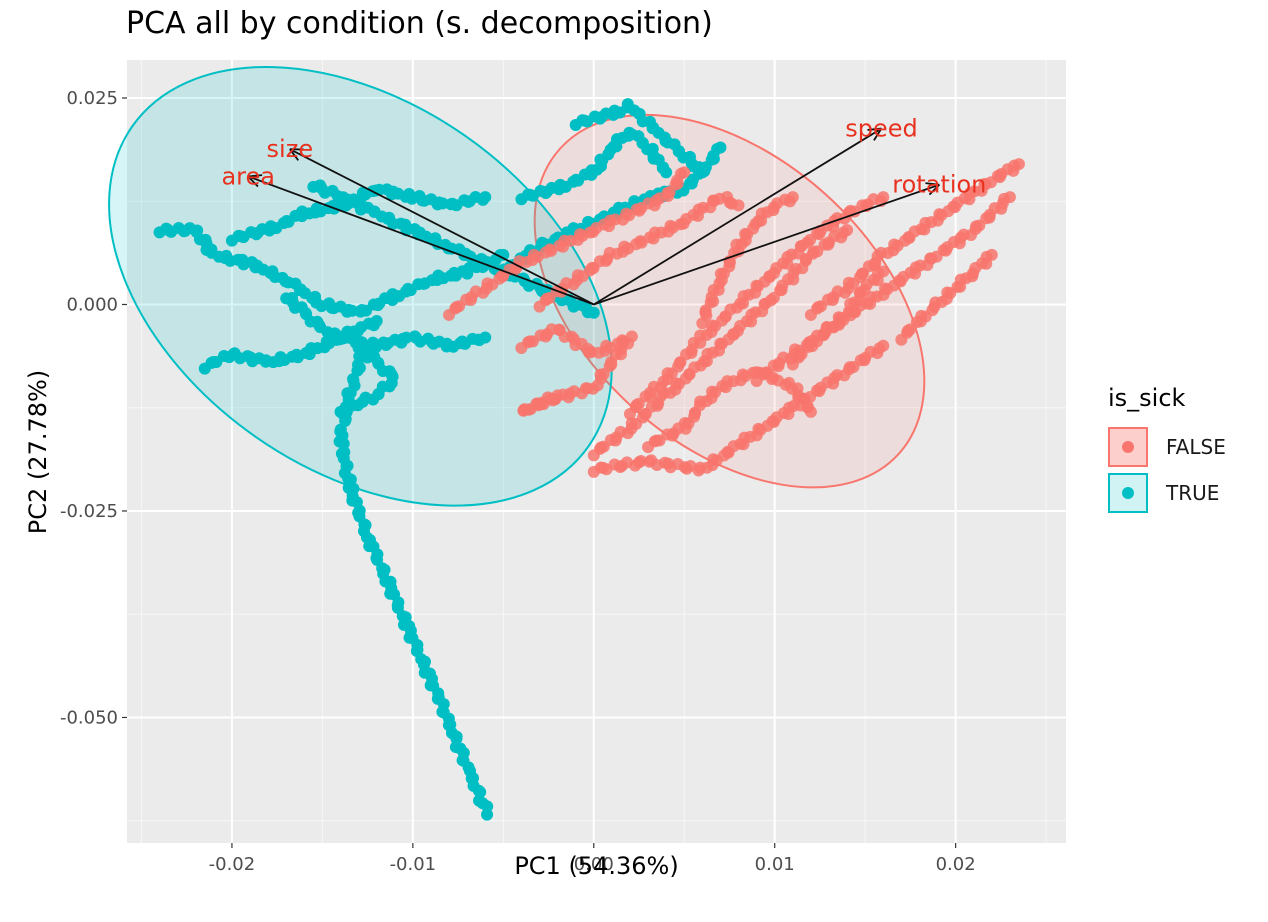 The image size is (1268, 922). I want to click on loading-label-speed: speed, so click(881, 129).